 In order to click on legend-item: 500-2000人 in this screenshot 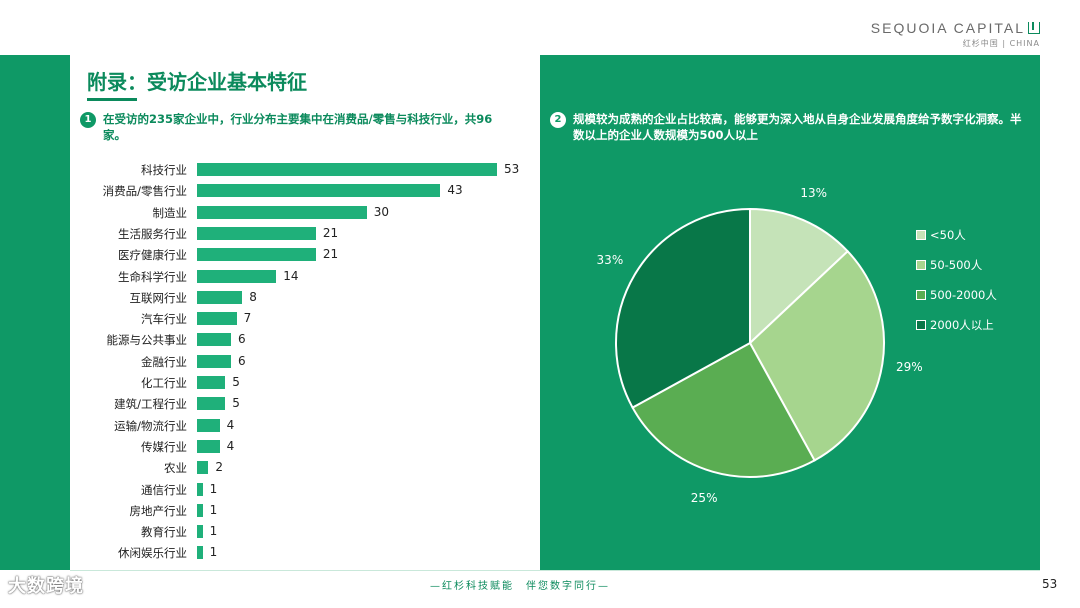, I will do `click(956, 295)`.